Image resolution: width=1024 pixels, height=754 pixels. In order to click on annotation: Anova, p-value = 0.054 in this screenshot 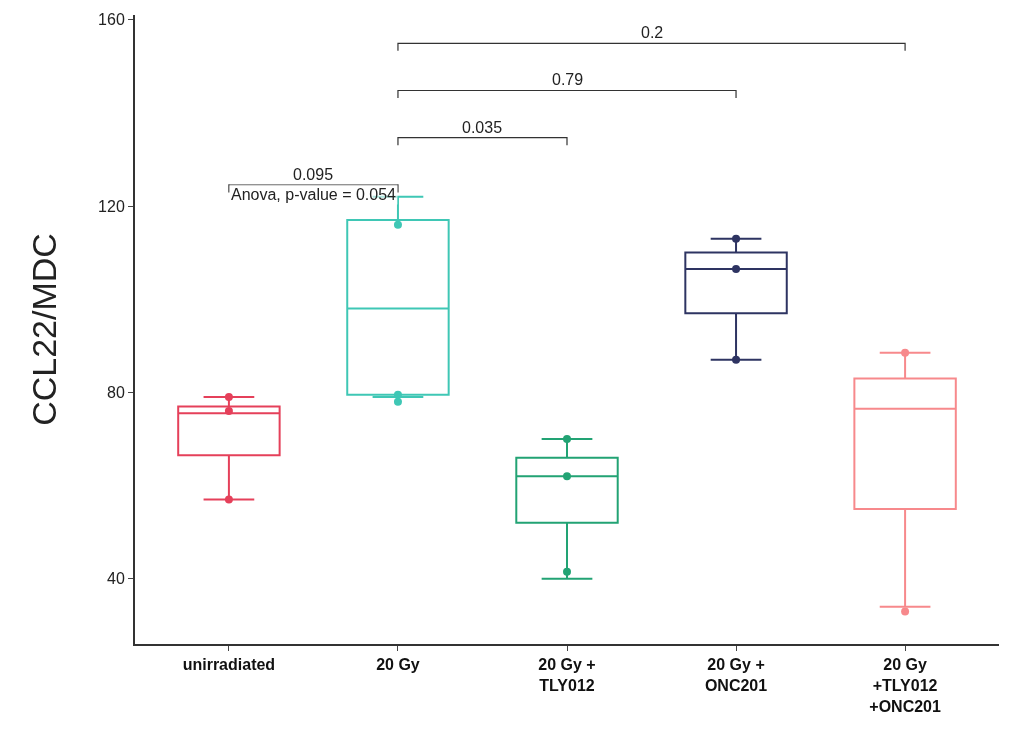, I will do `click(314, 194)`.